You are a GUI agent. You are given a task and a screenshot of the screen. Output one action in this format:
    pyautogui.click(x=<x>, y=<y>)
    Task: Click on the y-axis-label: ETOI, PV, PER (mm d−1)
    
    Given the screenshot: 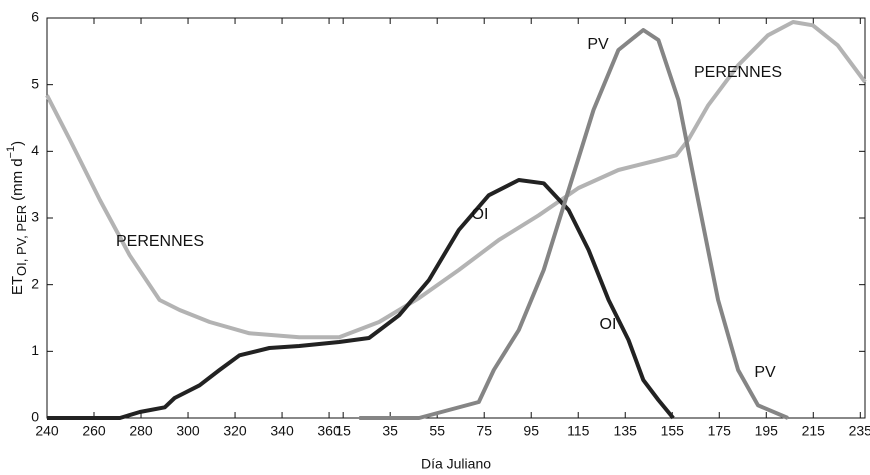 What is the action you would take?
    pyautogui.click(x=17, y=218)
    